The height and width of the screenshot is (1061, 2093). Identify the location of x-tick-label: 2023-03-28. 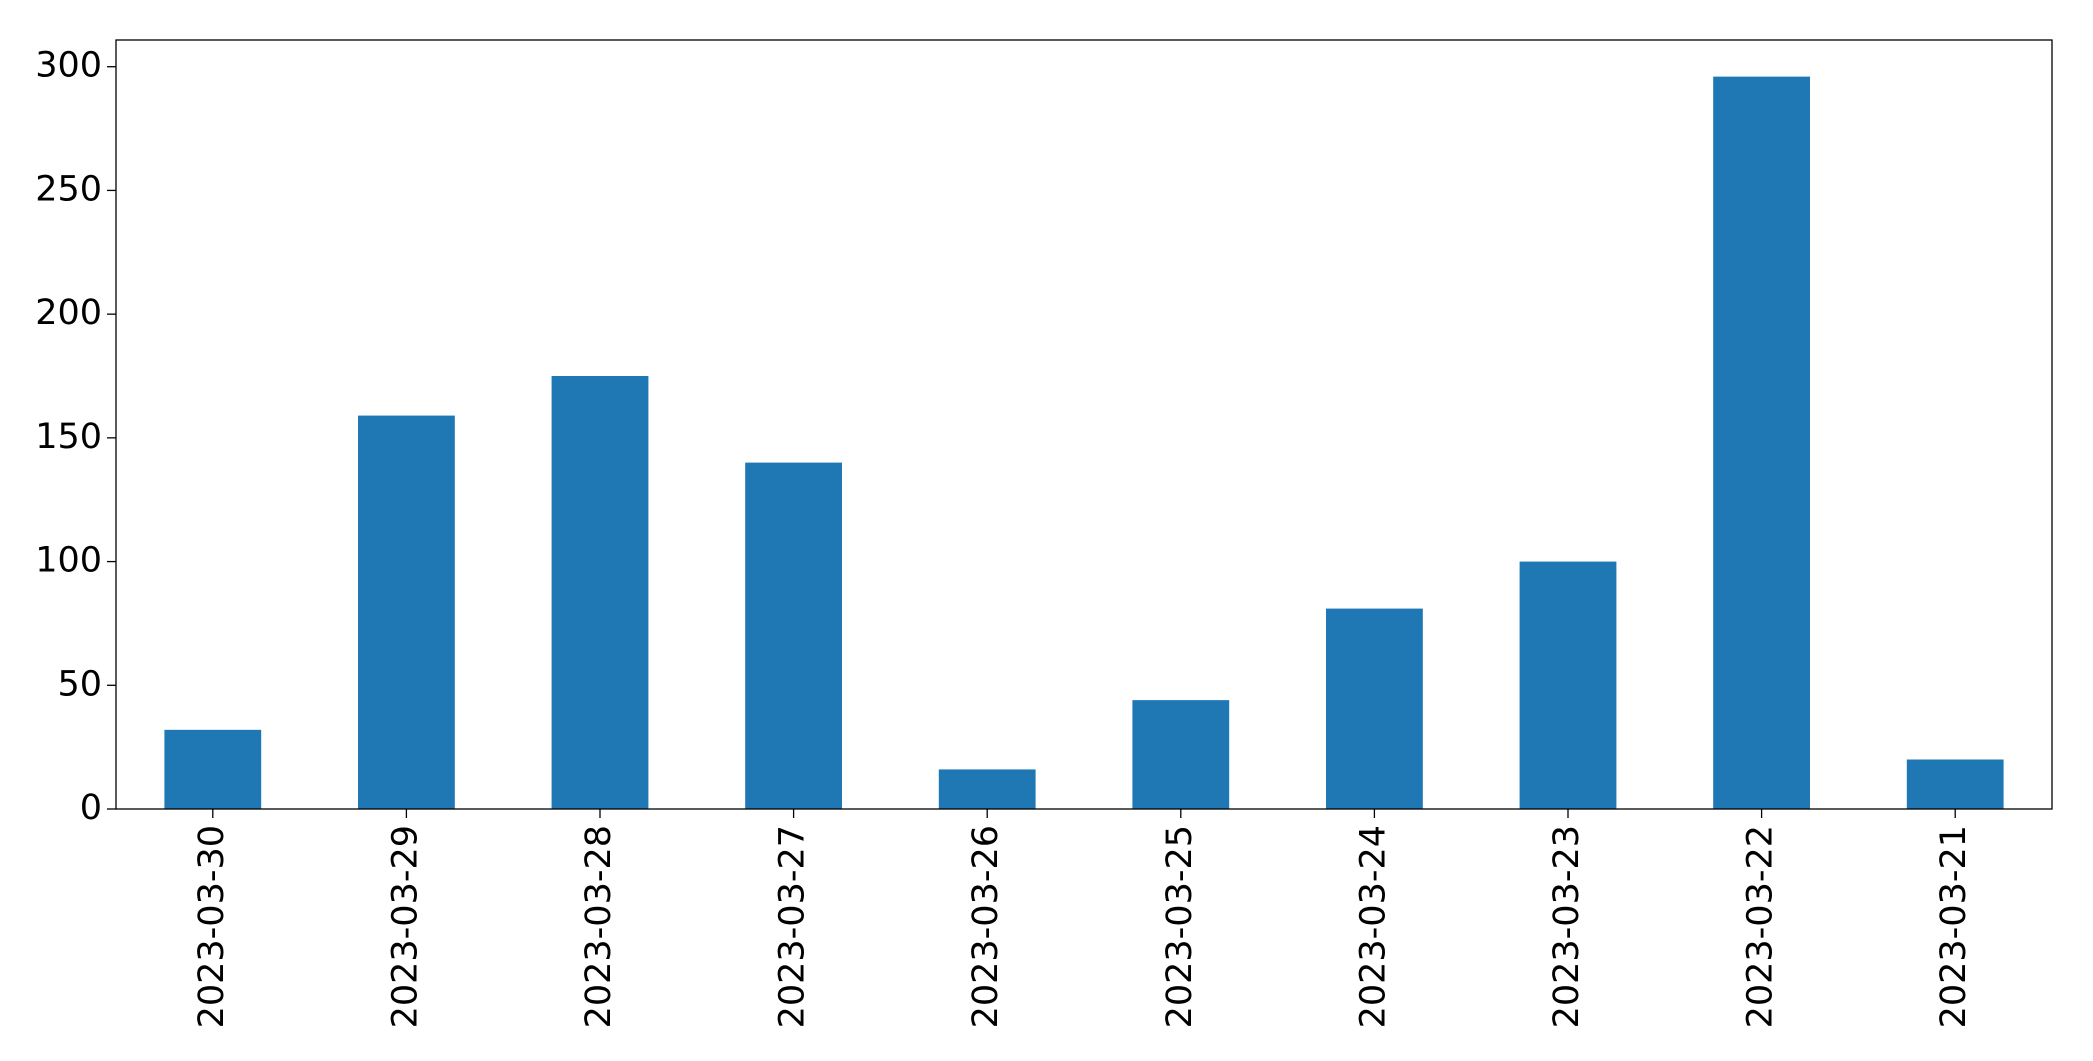
(599, 926).